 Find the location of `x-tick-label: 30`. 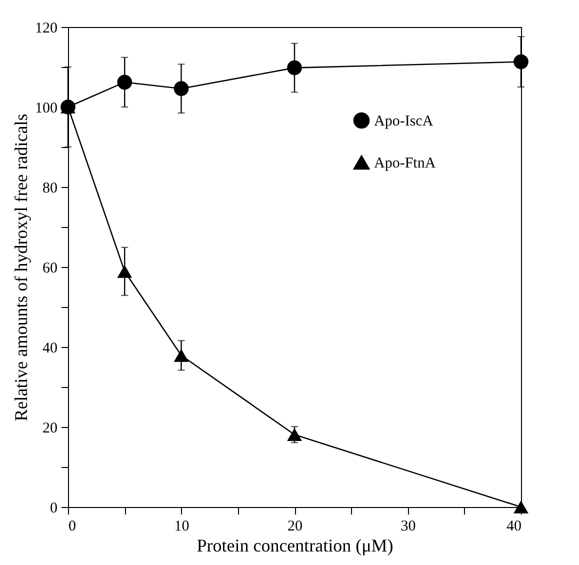

x-tick-label: 30 is located at coordinates (408, 526).